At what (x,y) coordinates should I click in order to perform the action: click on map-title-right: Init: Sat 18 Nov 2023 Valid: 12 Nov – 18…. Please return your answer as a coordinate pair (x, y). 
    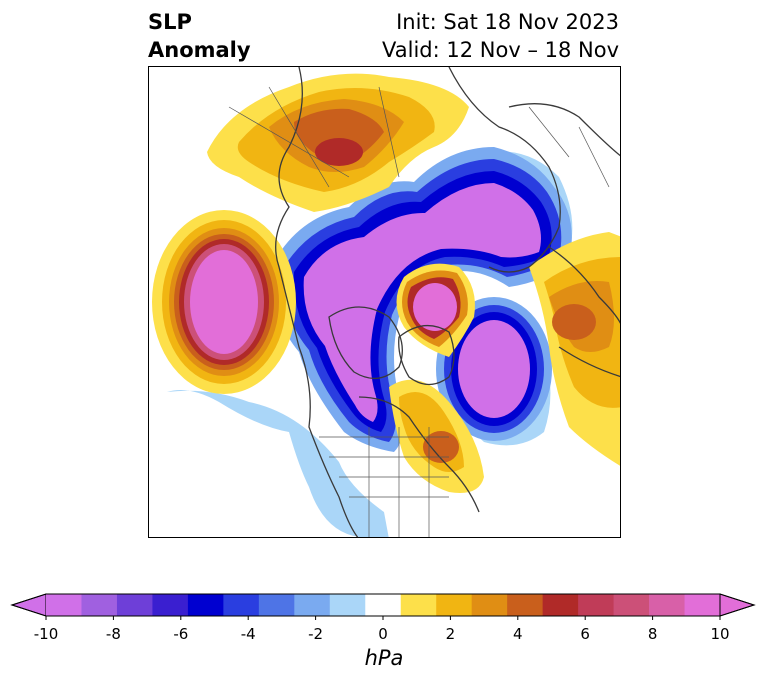
    Looking at the image, I should click on (500, 36).